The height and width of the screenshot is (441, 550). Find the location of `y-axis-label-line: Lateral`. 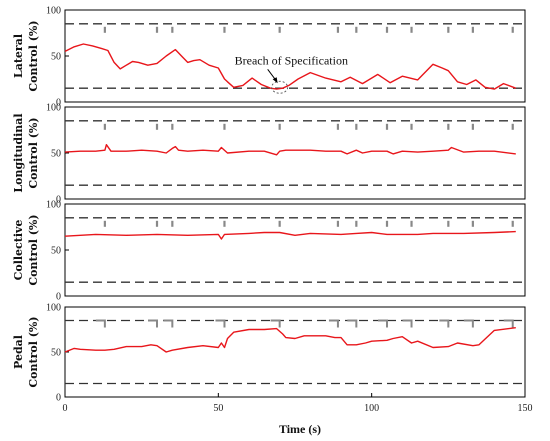

y-axis-label-line: Lateral is located at coordinates (18, 56).